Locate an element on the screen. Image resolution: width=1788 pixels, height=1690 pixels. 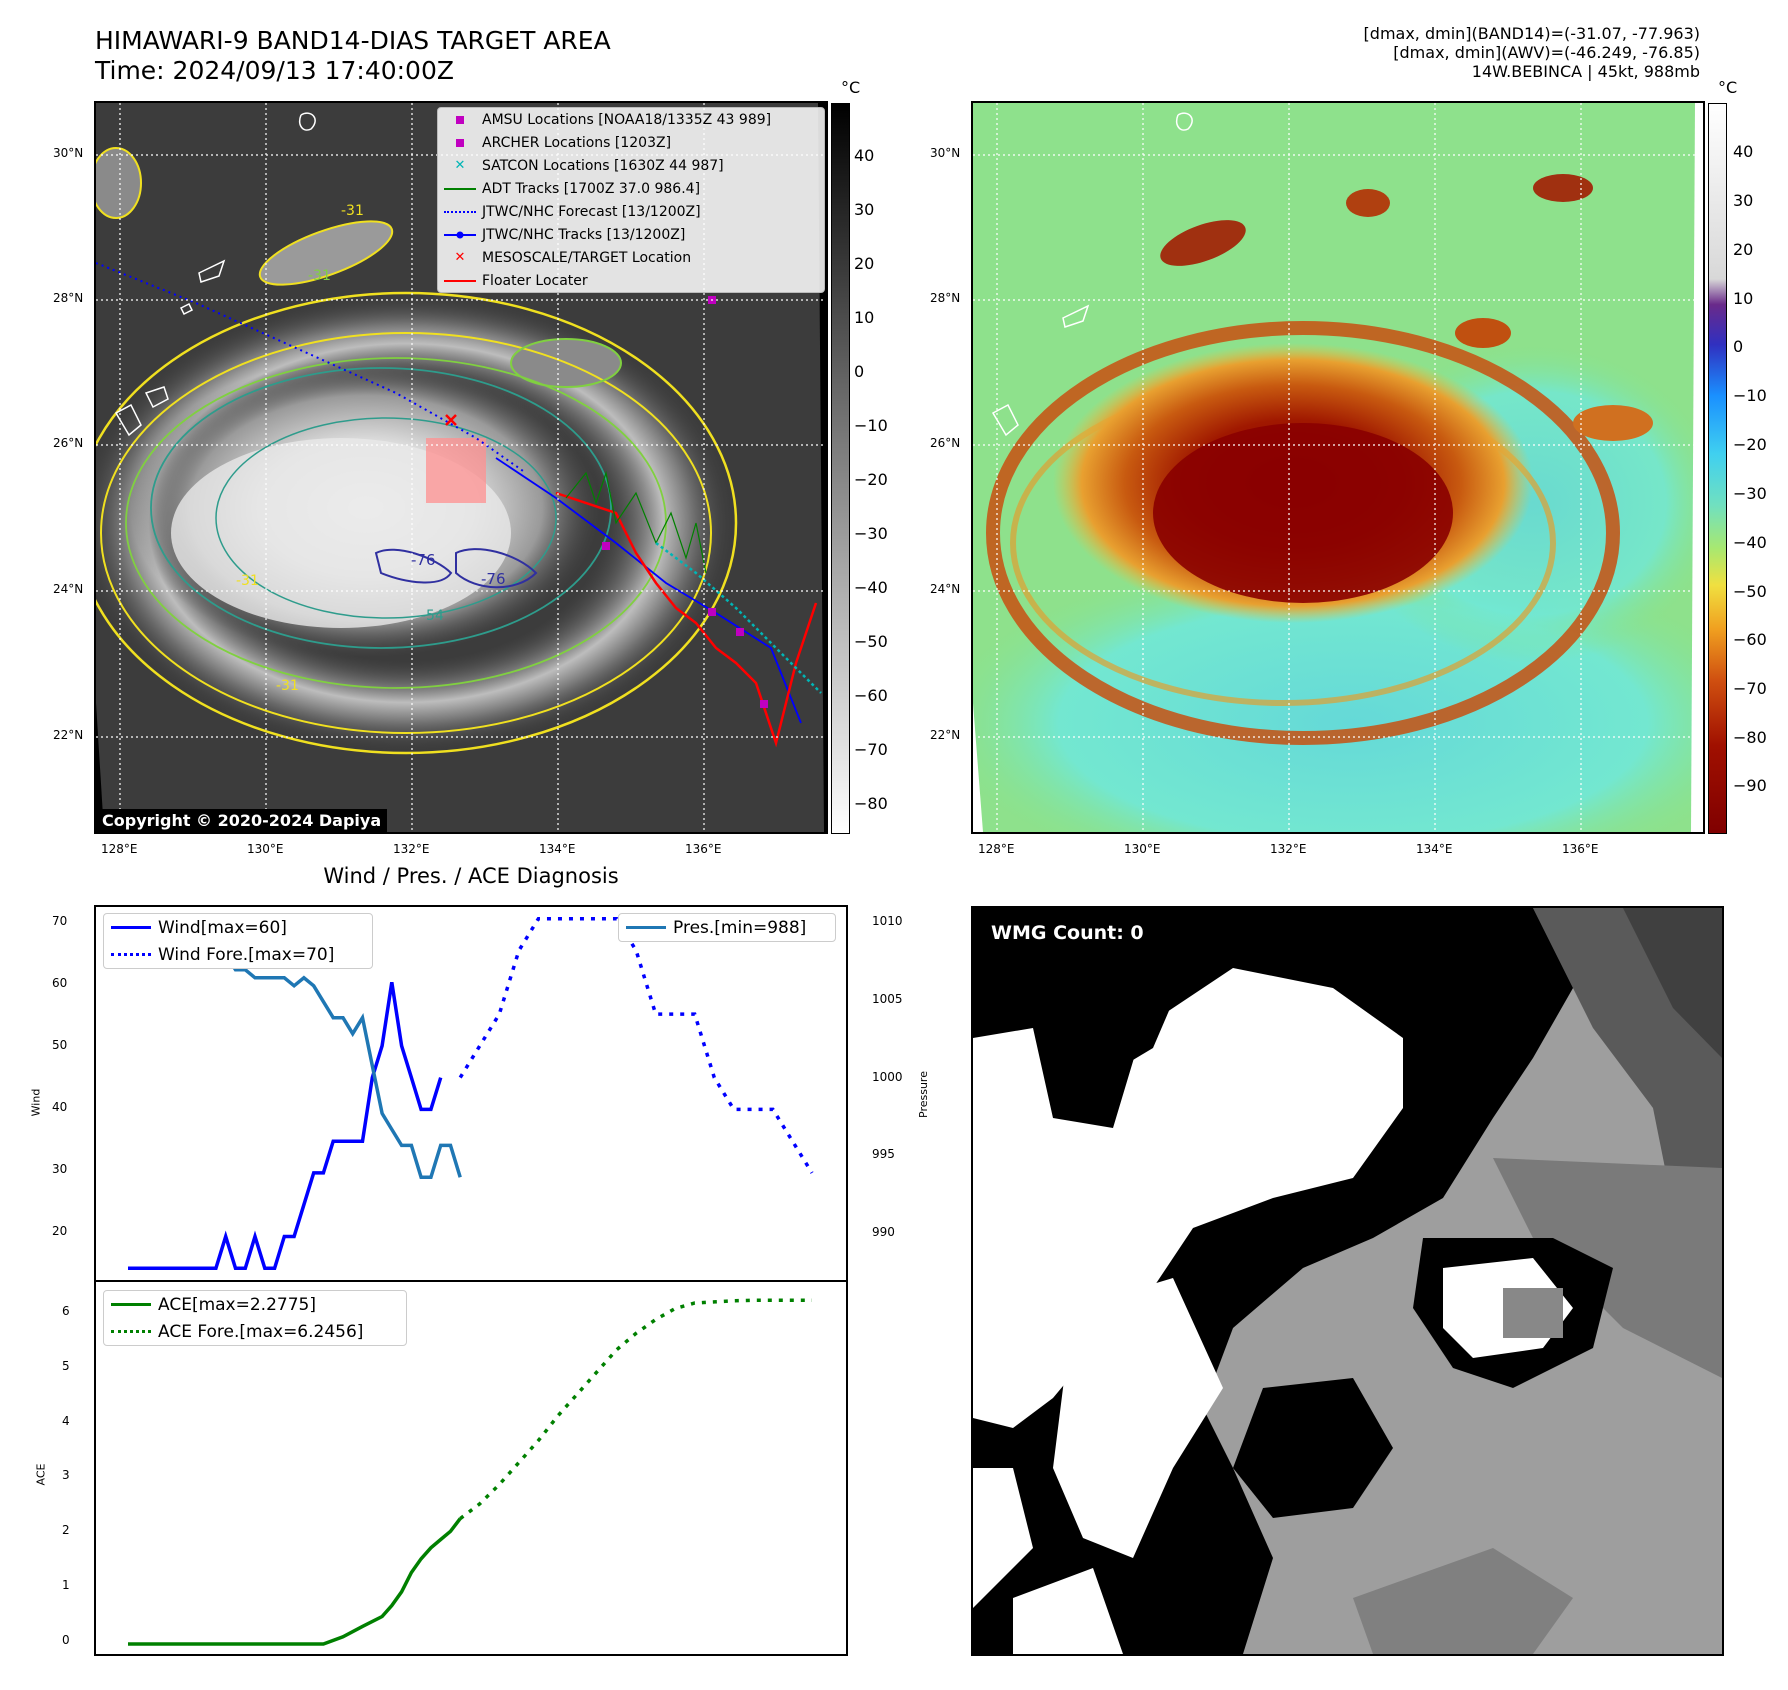
legend-item: Floater Locater is located at coordinates (631, 280).